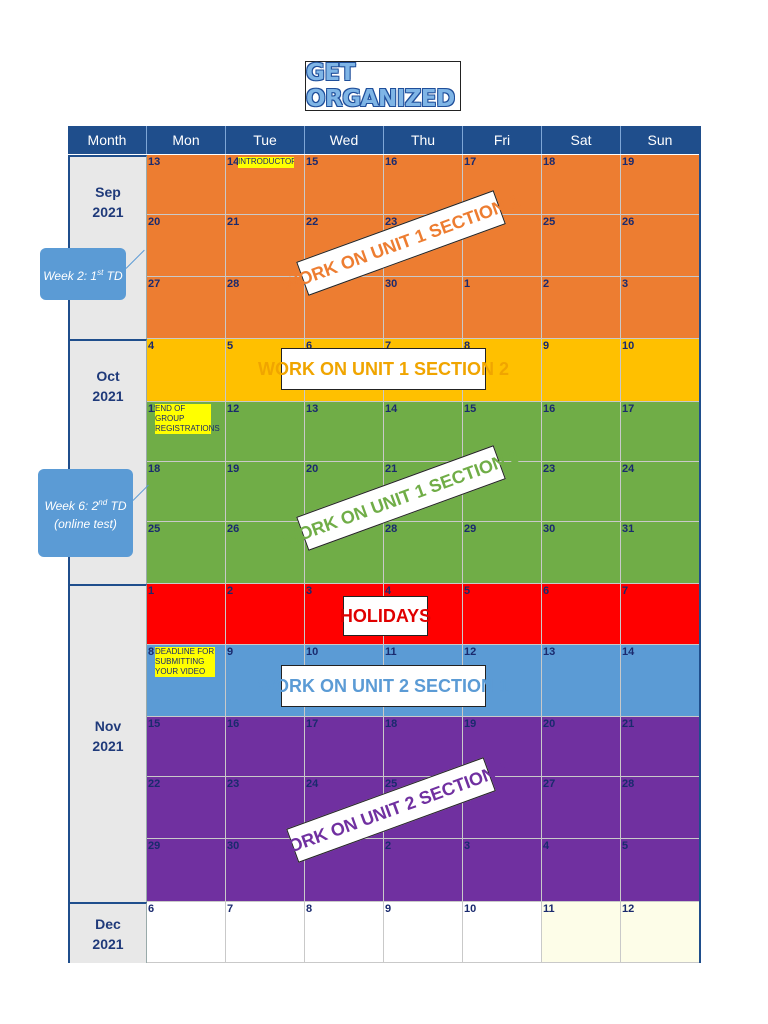  What do you see at coordinates (388, 846) in the screenshot?
I see `day-number: 2` at bounding box center [388, 846].